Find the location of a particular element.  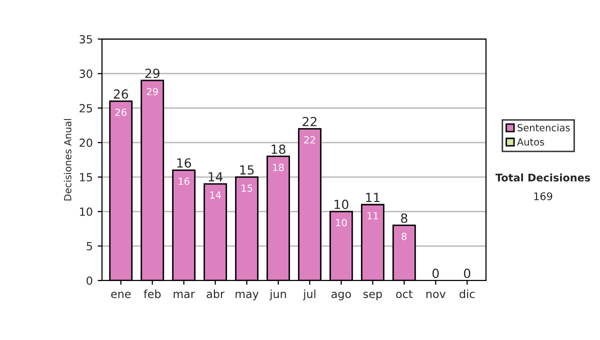

data-label: 18 is located at coordinates (278, 168).